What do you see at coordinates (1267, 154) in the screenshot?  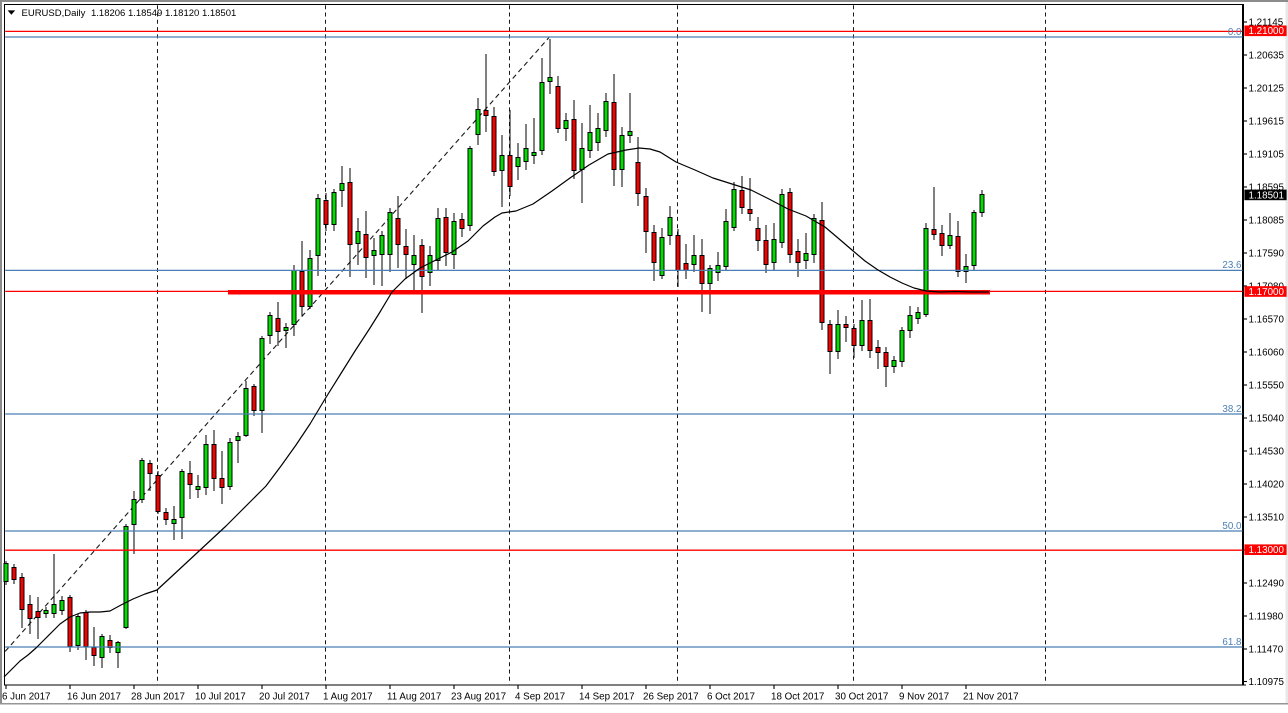 I see `svg-text: 1.19105` at bounding box center [1267, 154].